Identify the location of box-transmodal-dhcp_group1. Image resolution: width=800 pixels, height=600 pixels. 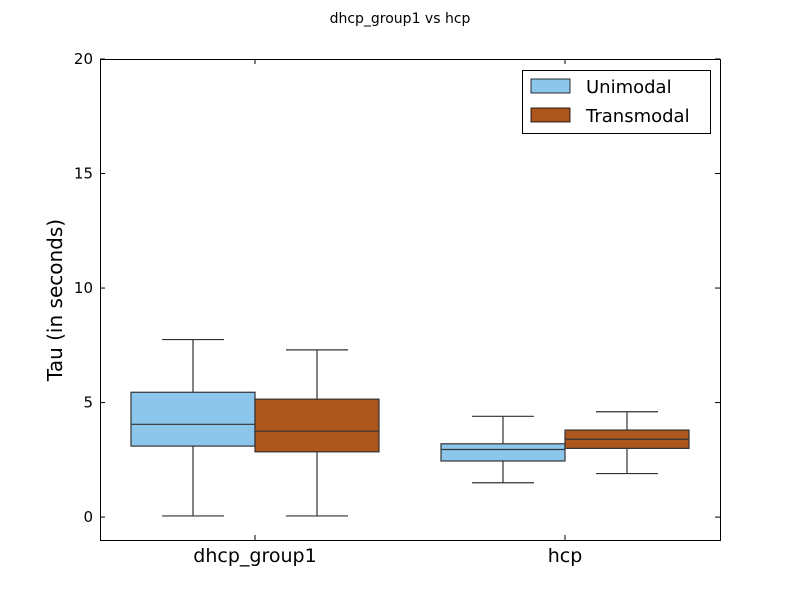
(317, 433).